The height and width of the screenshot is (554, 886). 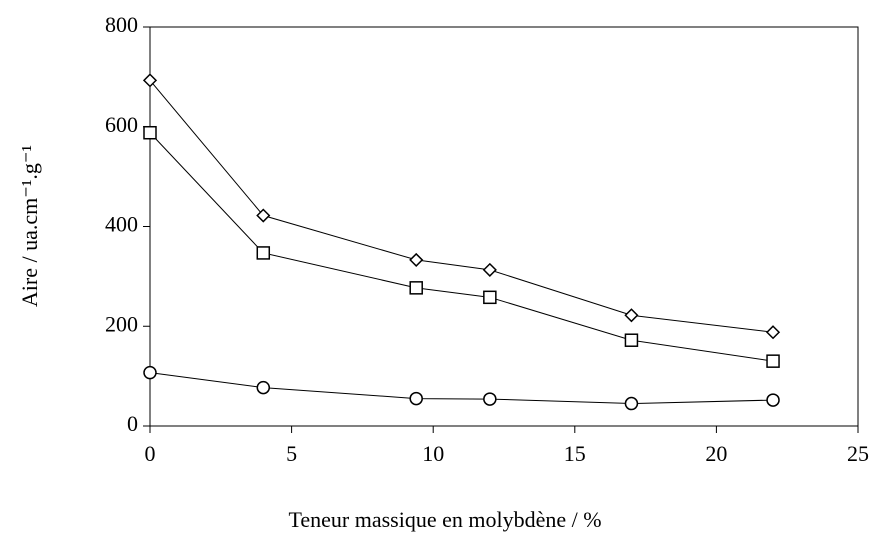 What do you see at coordinates (461, 388) in the screenshot?
I see `series-line` at bounding box center [461, 388].